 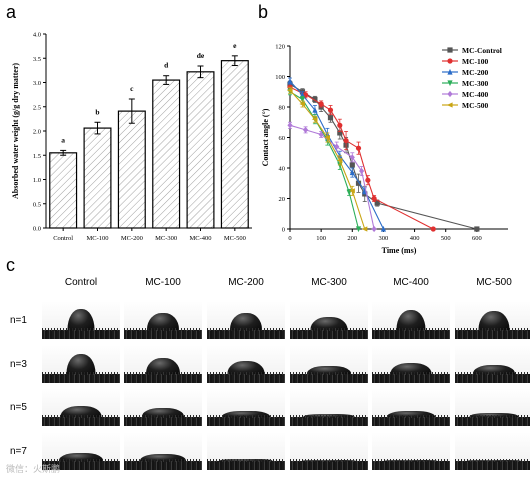 I want to click on x-tick-label: MC-200, so click(x=132, y=238).